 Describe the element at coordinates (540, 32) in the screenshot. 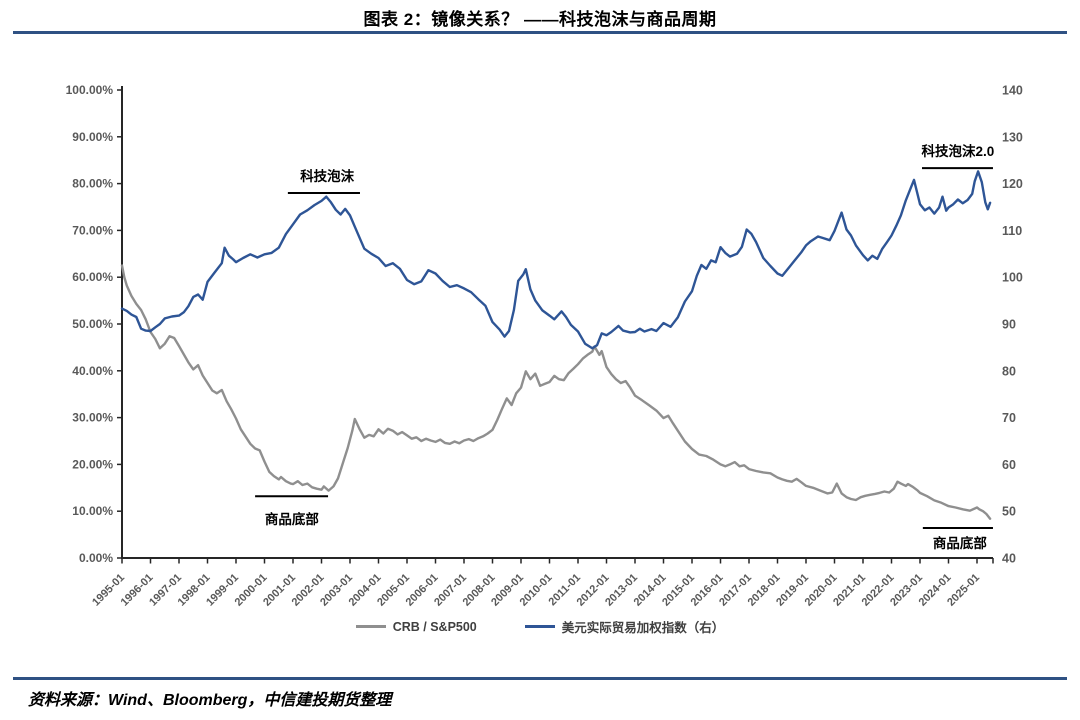

I see `title-divider-rule` at that location.